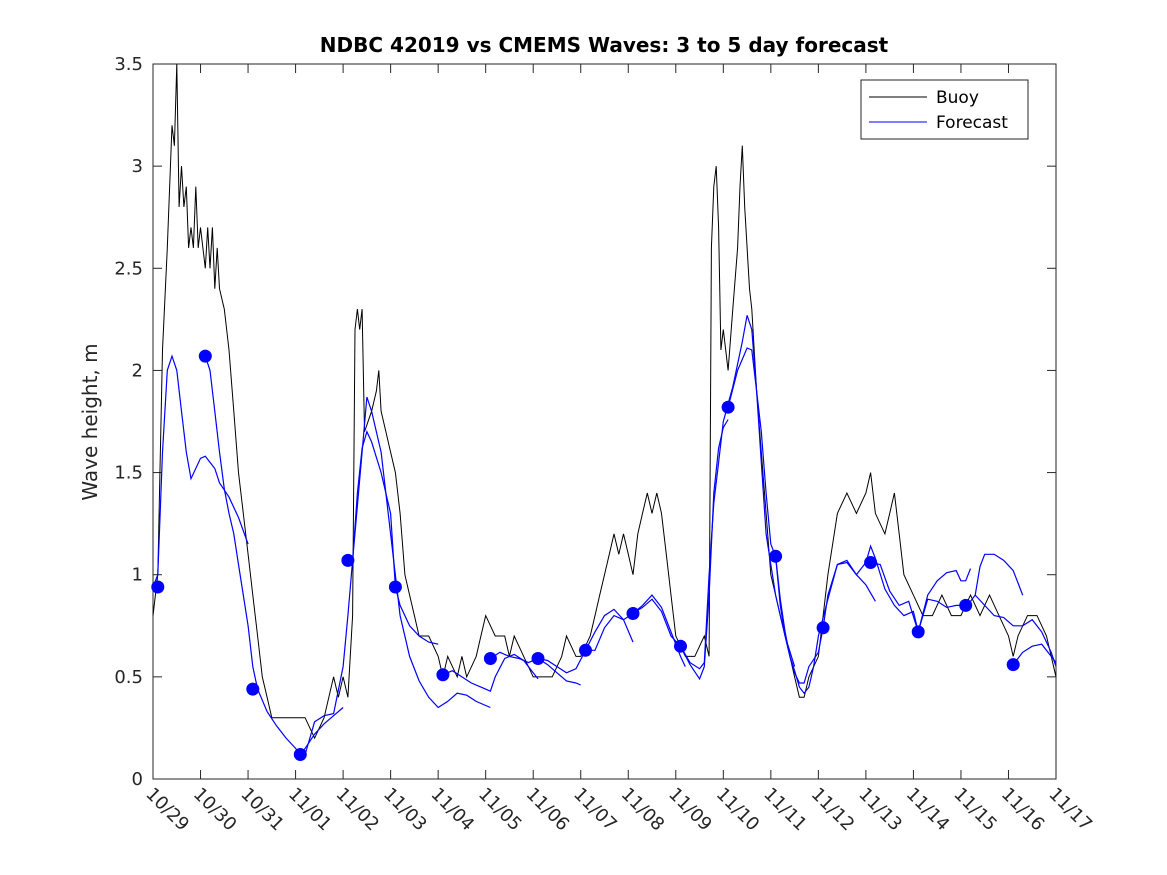  Describe the element at coordinates (833, 810) in the screenshot. I see `x-tick-label: 11/12` at that location.